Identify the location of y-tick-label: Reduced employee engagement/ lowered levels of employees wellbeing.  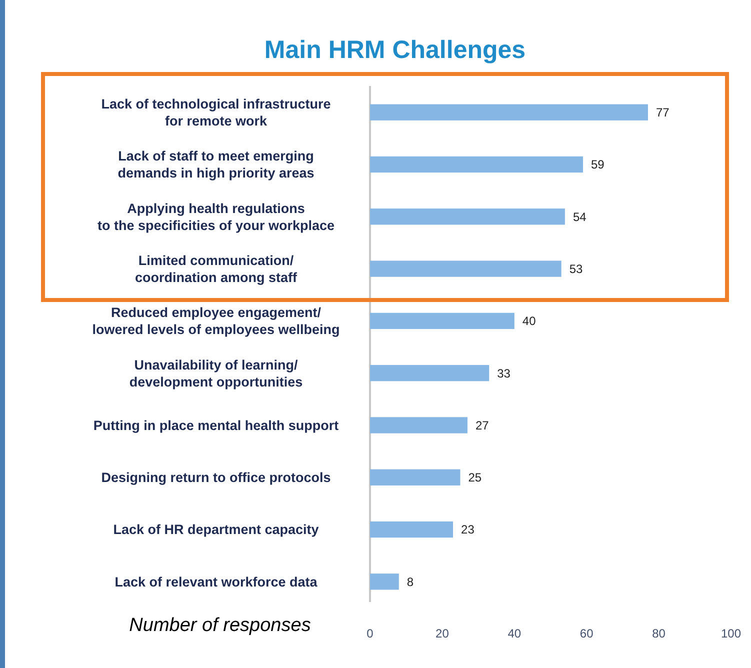
(216, 321).